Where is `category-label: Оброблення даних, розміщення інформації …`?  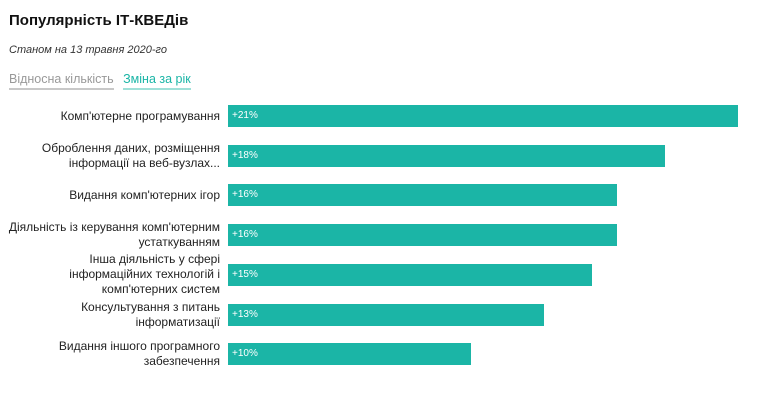 category-label: Оброблення даних, розміщення інформації … is located at coordinates (130, 155).